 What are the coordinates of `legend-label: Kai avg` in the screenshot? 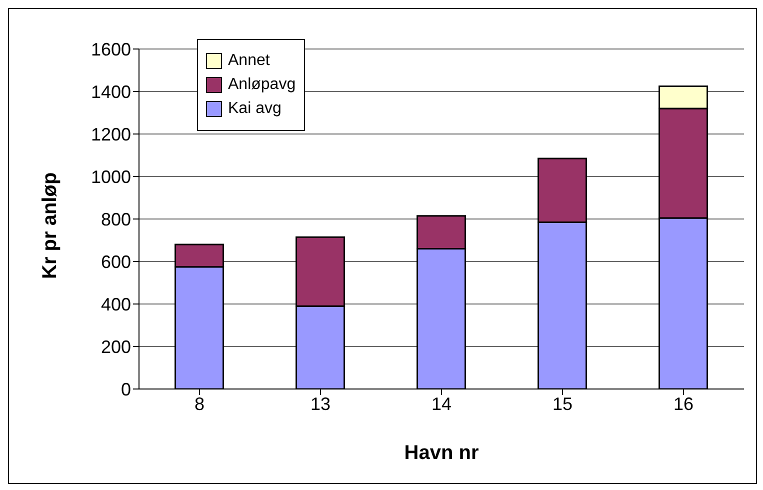 It's located at (255, 109).